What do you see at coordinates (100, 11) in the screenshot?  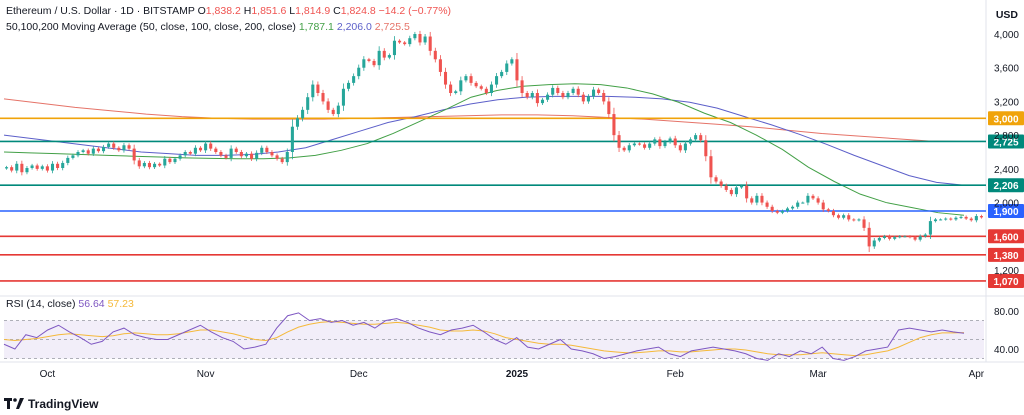 I see `symbol-title: Ethereum / U.S. Dollar · 1D · BITSTAMP` at bounding box center [100, 11].